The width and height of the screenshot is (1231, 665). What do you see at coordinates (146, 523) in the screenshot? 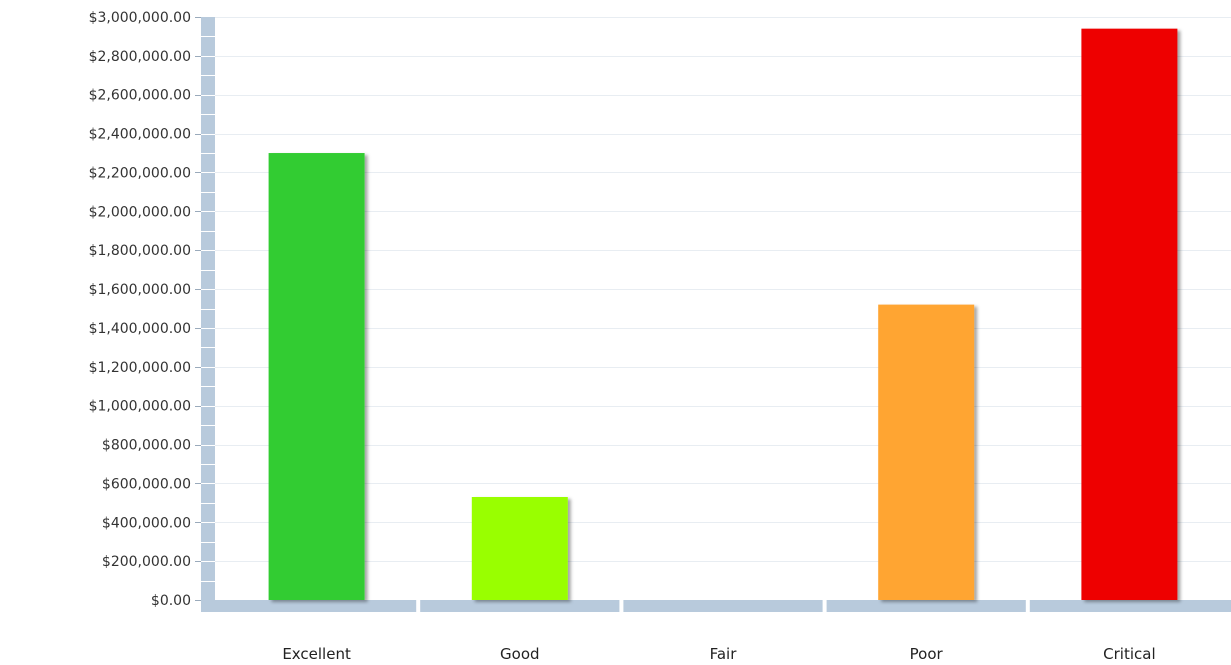
I see `y-tick-label: $400,000.00` at bounding box center [146, 523].